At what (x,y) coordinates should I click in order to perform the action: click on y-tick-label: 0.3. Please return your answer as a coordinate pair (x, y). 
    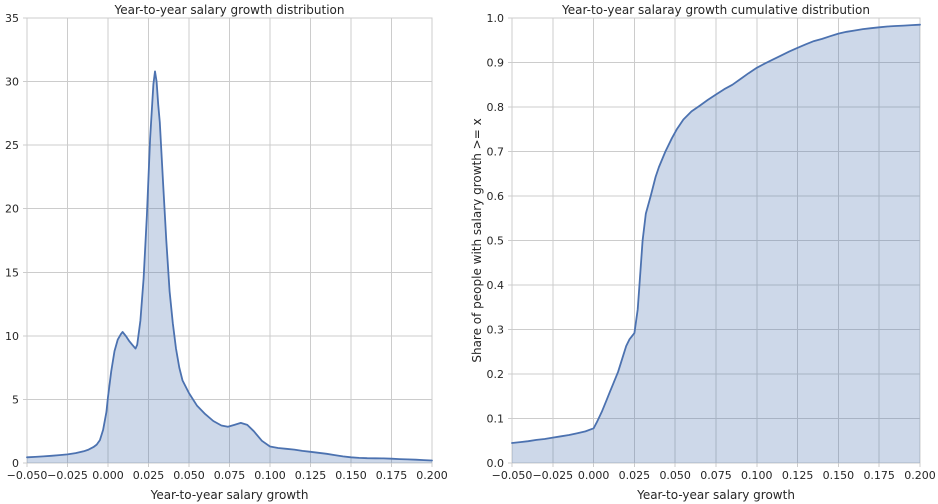
    Looking at the image, I should click on (496, 330).